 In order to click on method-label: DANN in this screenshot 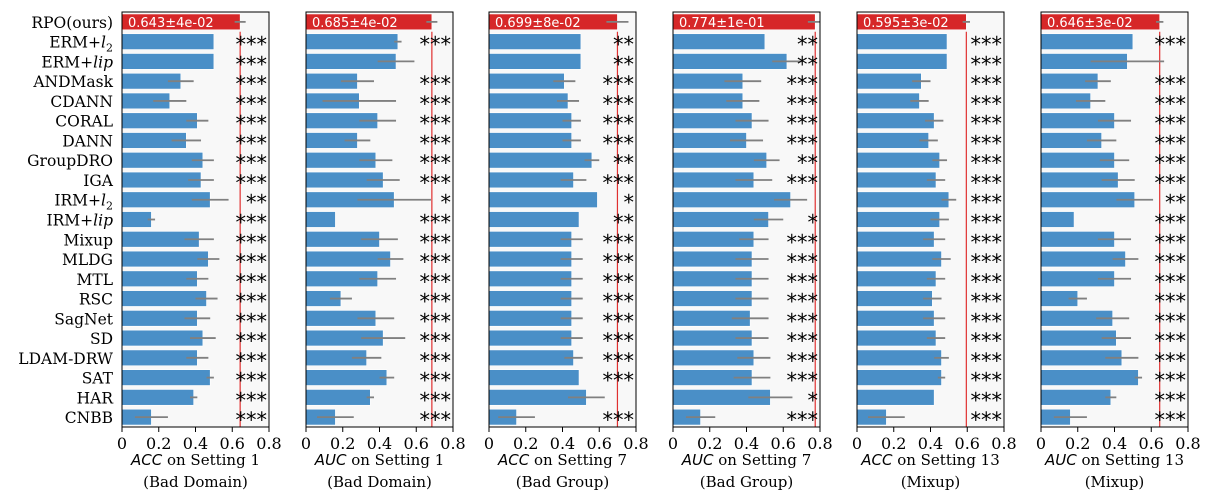, I will do `click(87, 141)`.